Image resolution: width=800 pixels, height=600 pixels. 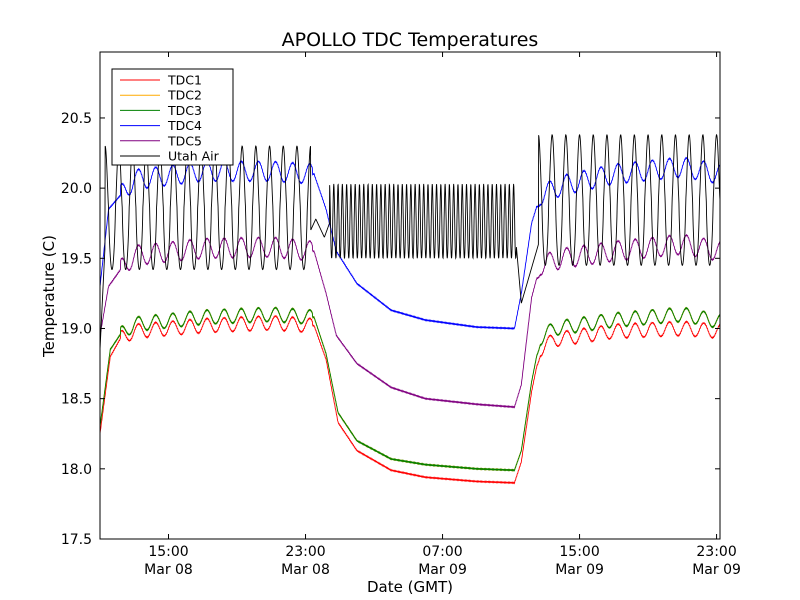 I want to click on y-tick-label: 19.5, so click(x=76, y=259).